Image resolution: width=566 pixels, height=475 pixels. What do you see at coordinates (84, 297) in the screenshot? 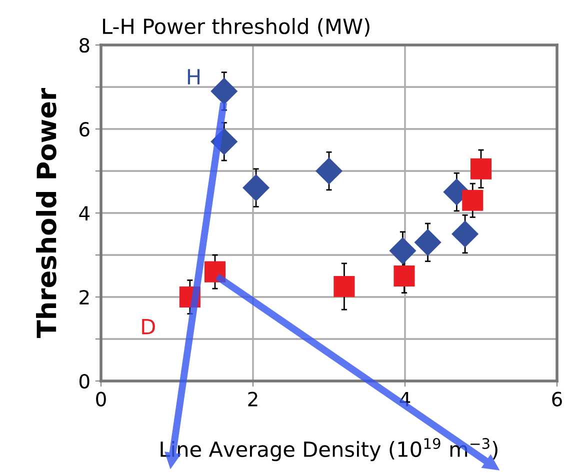
I see `y-tick-label: 2` at bounding box center [84, 297].